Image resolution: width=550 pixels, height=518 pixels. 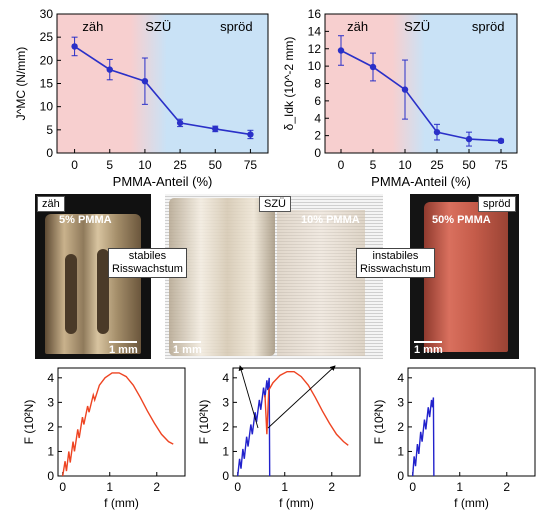 I want to click on x-tick-label: 10, so click(x=145, y=165).